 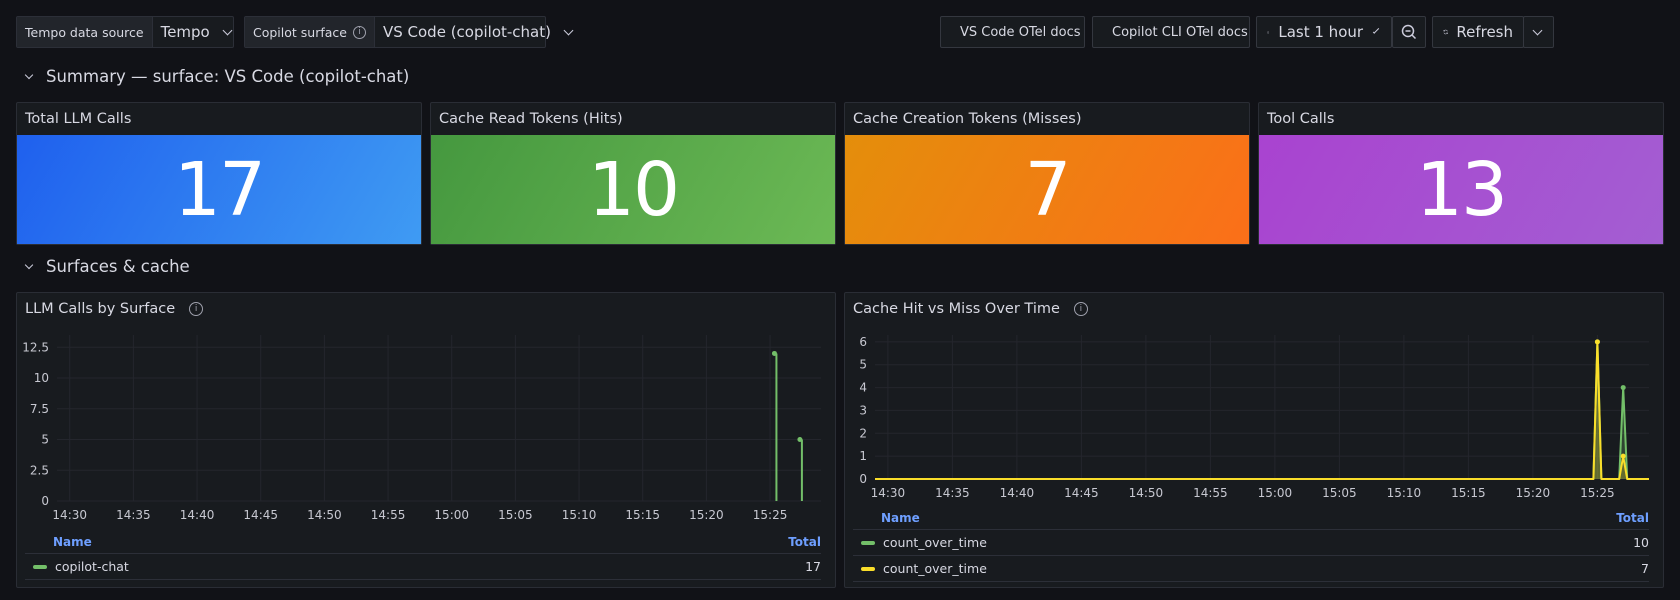 I want to click on datasource-variable: Tempo data source Tempo, so click(x=125, y=32).